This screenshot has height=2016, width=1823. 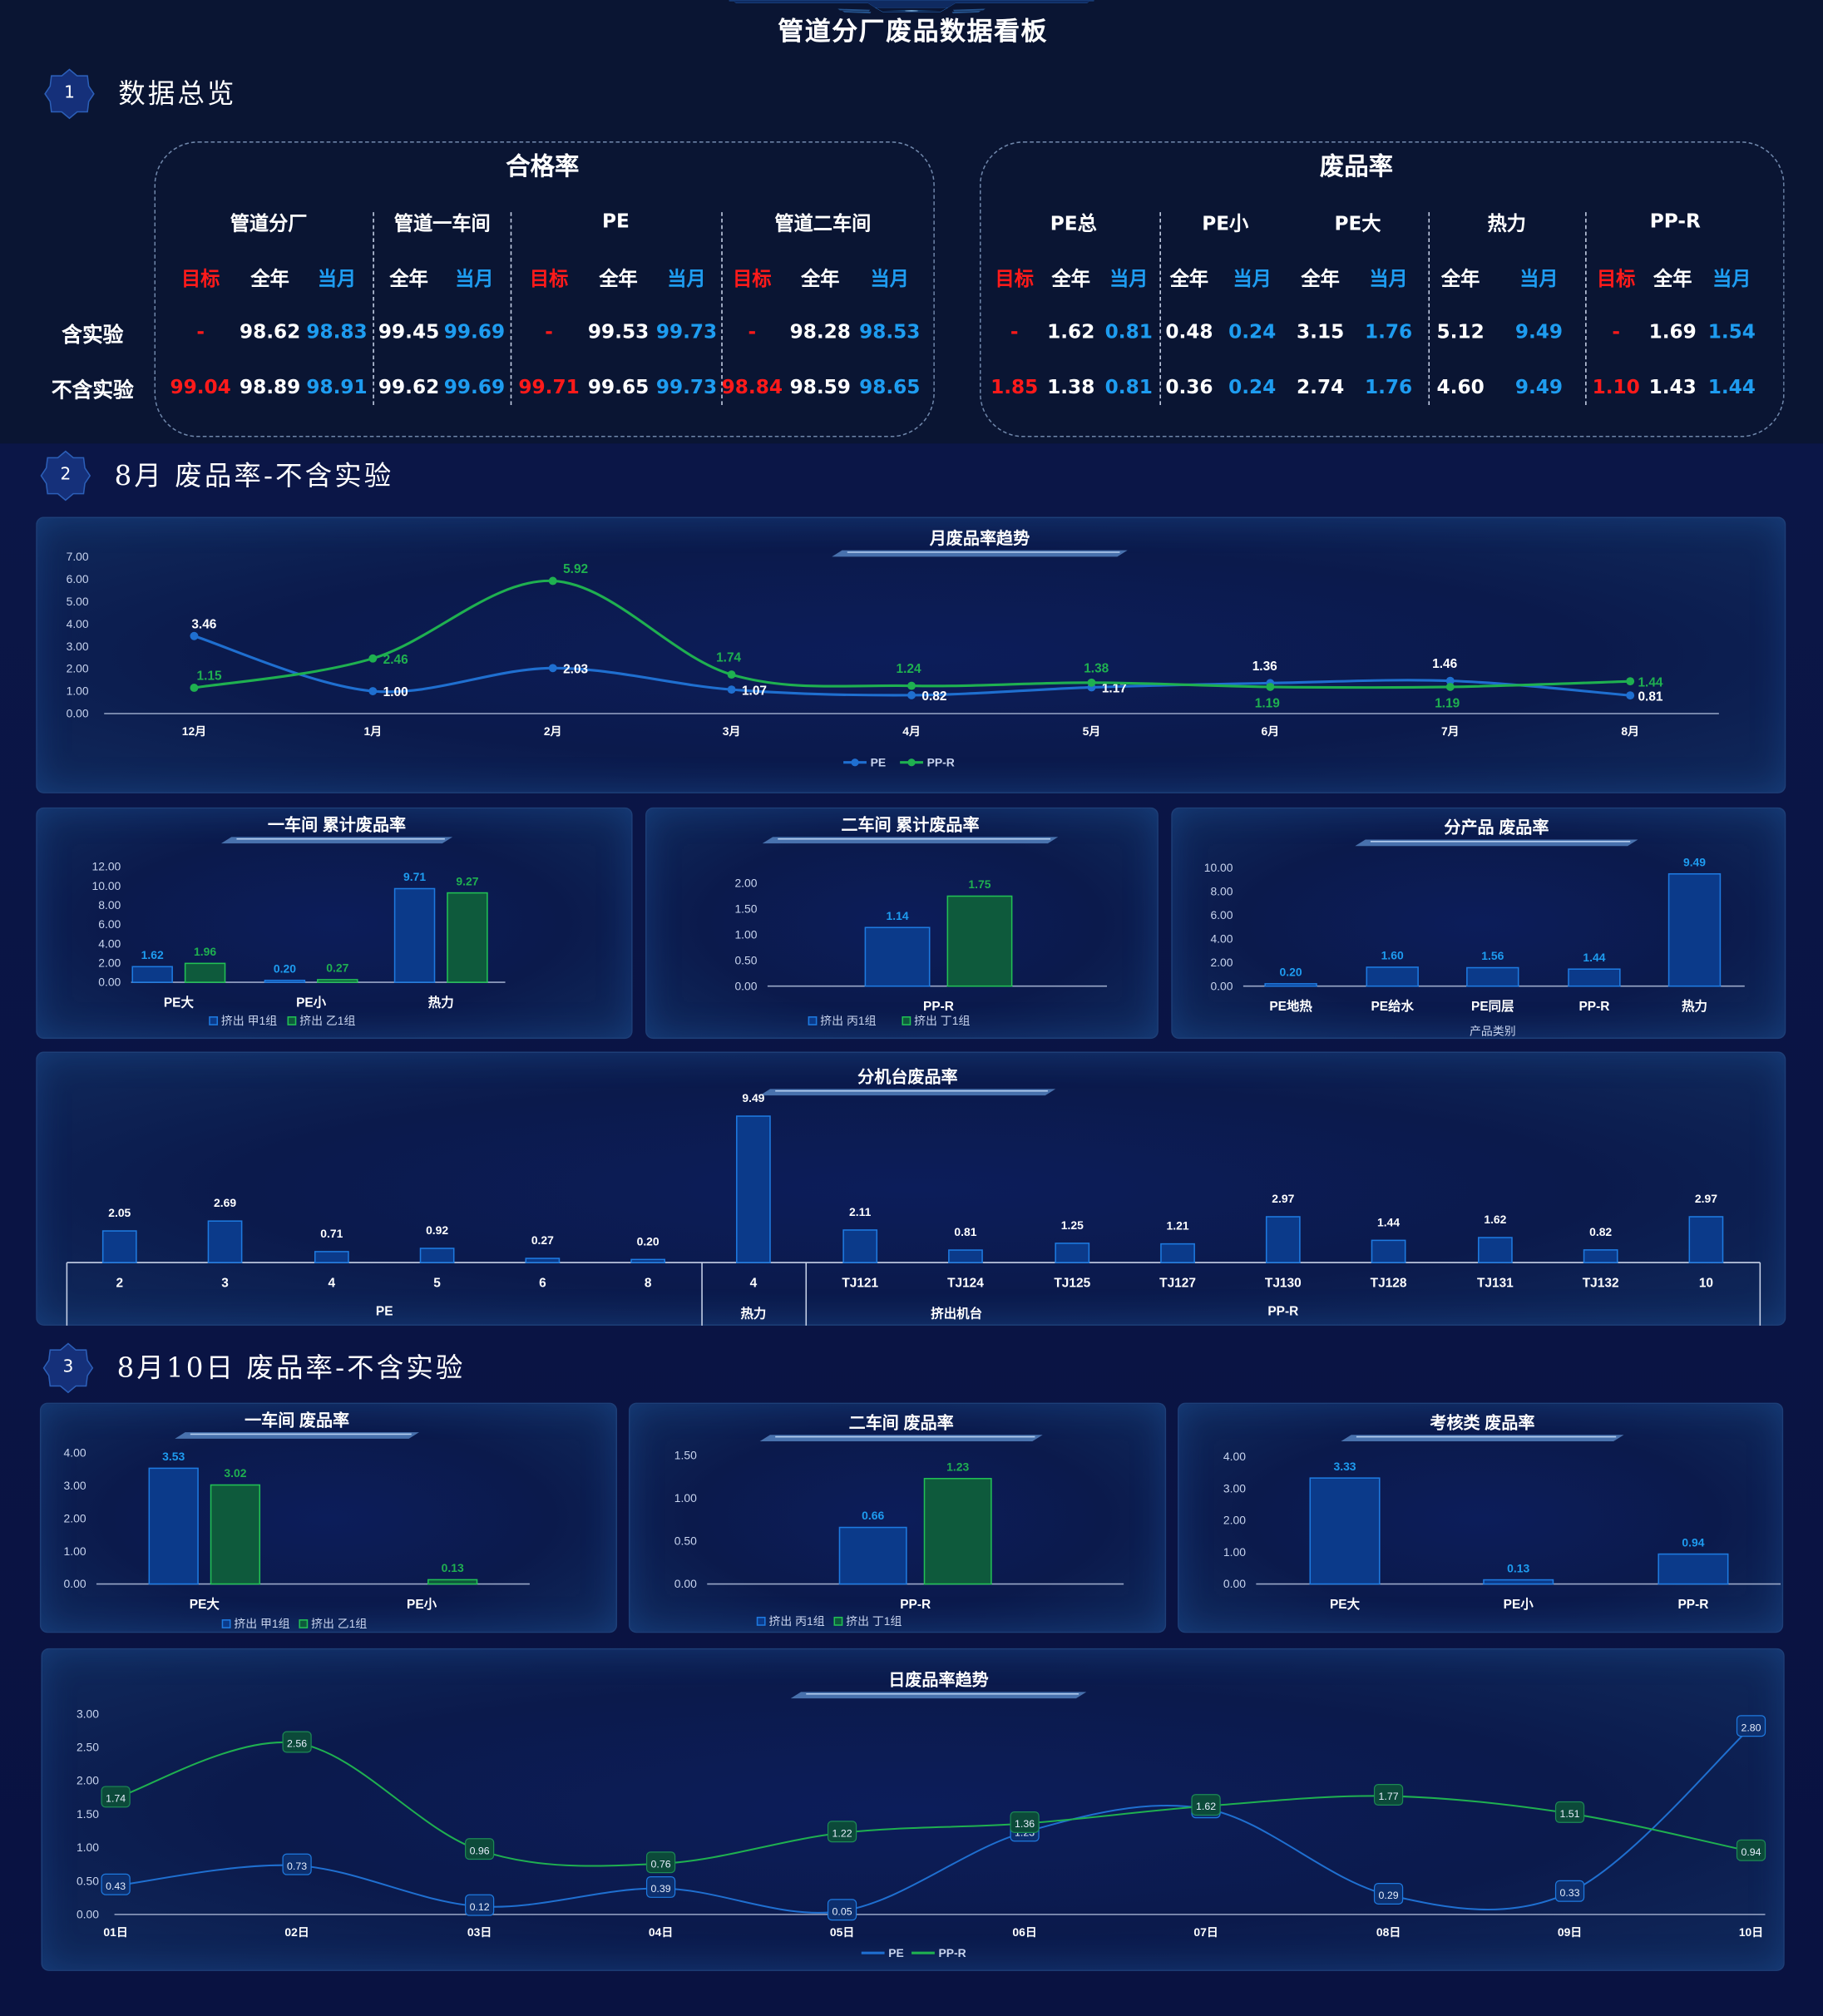 I want to click on section-number-badge: 2, so click(x=65, y=476).